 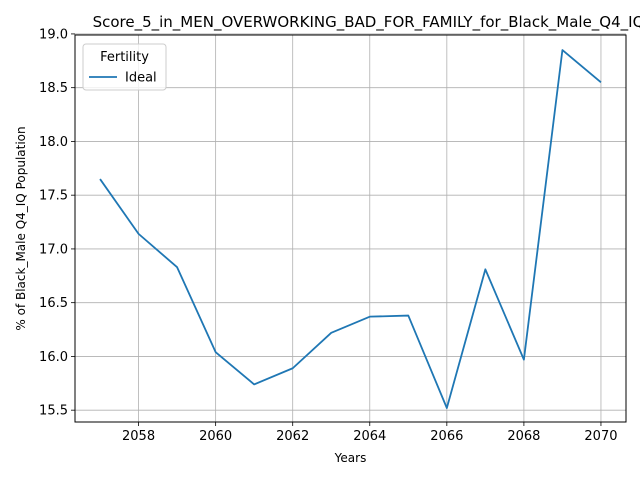 What do you see at coordinates (350, 458) in the screenshot?
I see `x-axis-label: Years` at bounding box center [350, 458].